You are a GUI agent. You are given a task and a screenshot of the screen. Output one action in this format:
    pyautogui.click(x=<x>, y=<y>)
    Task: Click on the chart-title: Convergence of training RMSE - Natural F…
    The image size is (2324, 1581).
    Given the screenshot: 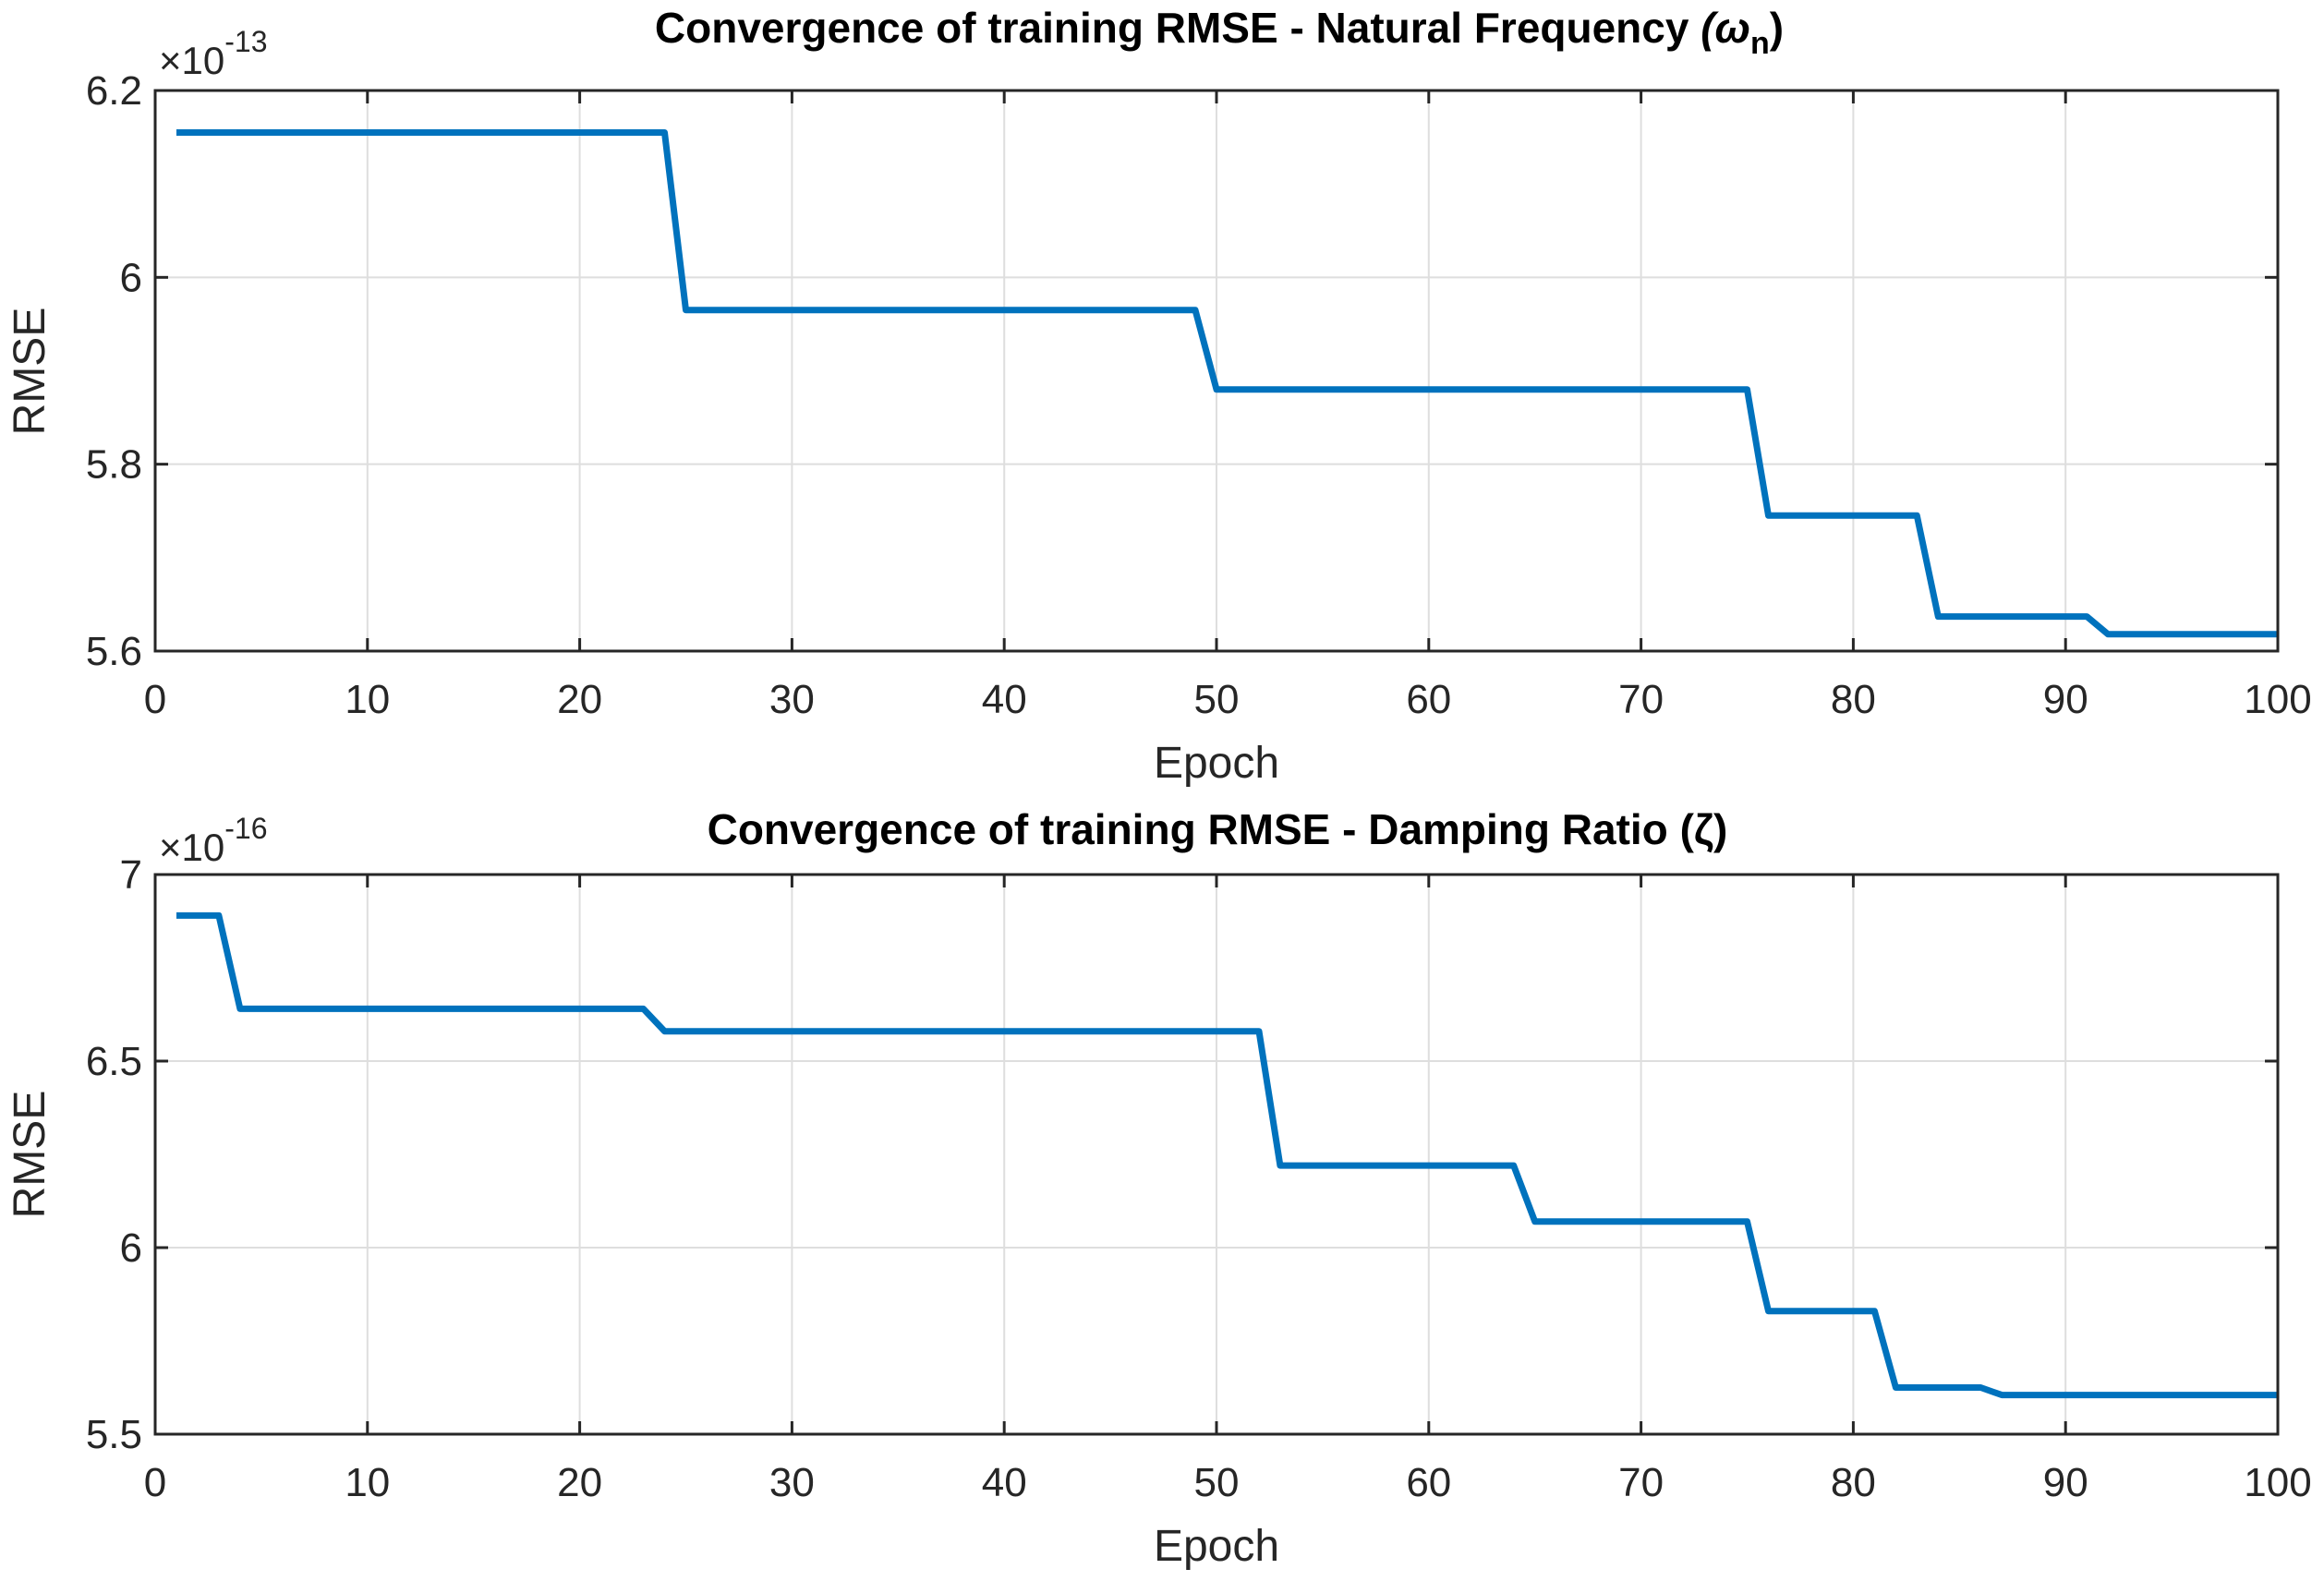 What is the action you would take?
    pyautogui.click(x=1219, y=32)
    